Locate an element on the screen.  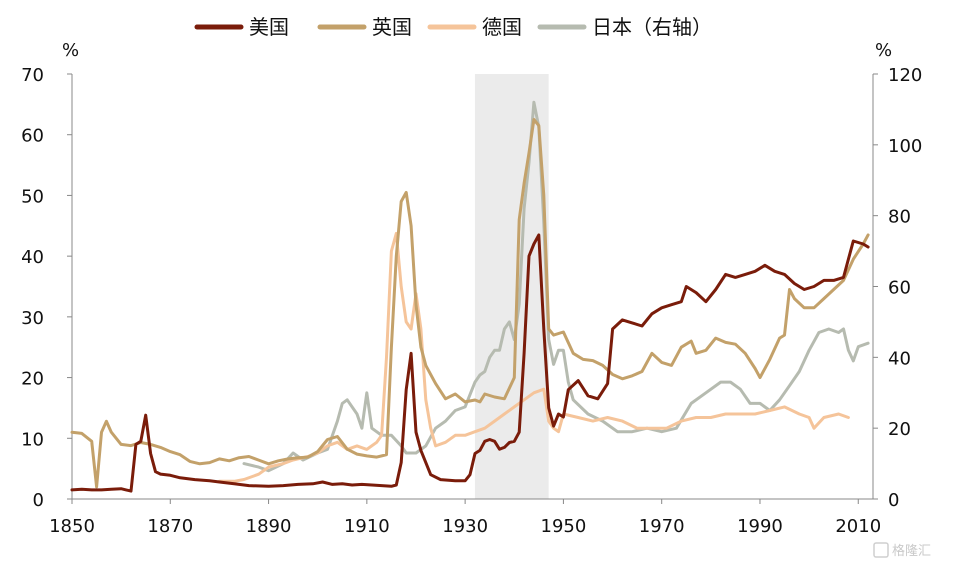
x-tick-label: 1930 is located at coordinates (465, 526).